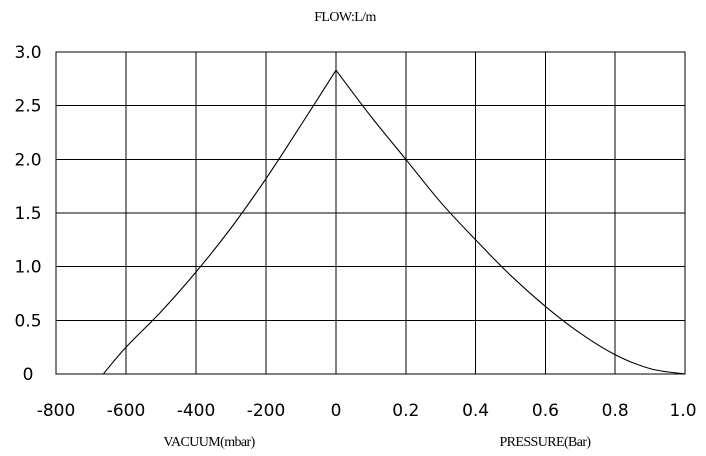  I want to click on y-tick-label: 3.0, so click(27, 53).